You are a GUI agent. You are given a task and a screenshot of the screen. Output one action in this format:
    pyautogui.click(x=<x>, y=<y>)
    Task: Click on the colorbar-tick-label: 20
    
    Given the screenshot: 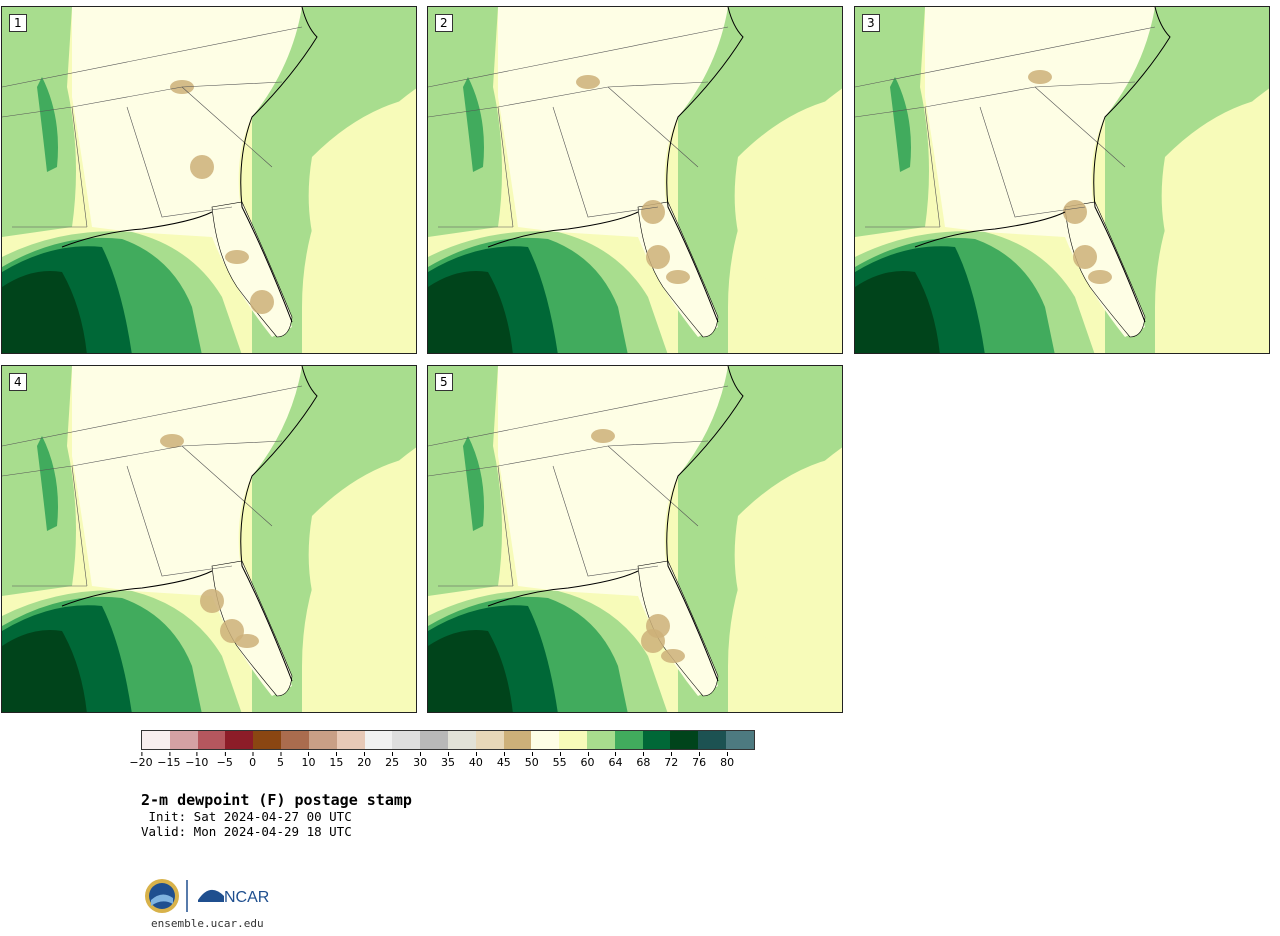 What is the action you would take?
    pyautogui.click(x=364, y=760)
    